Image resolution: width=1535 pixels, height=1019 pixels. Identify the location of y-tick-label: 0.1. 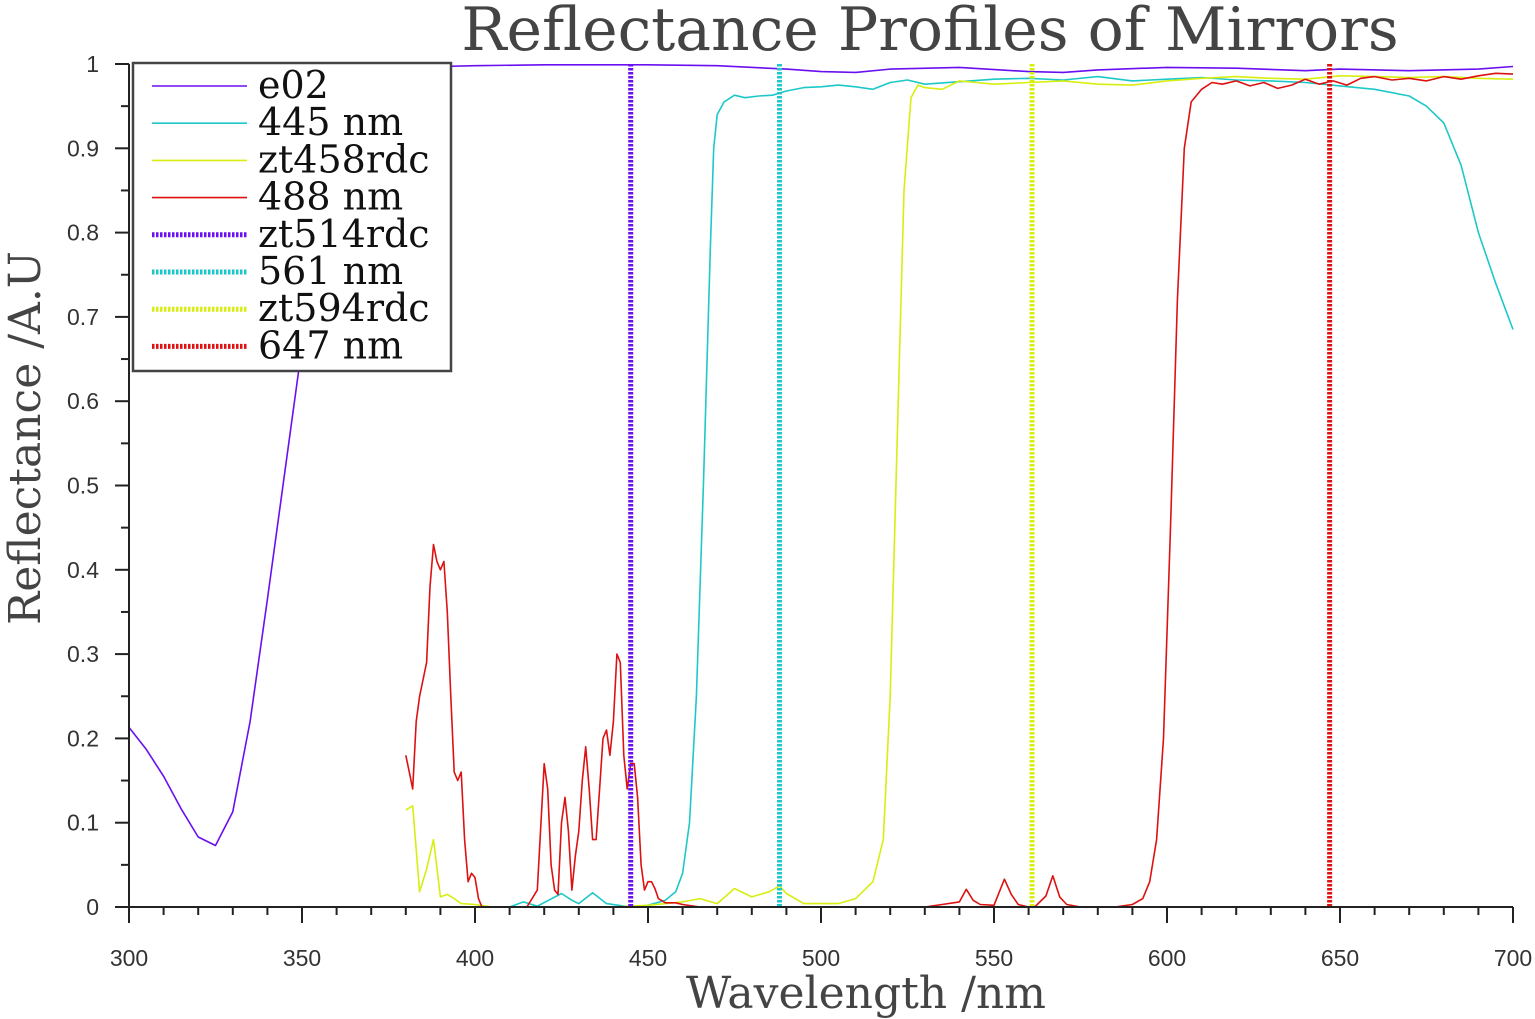
(83, 823).